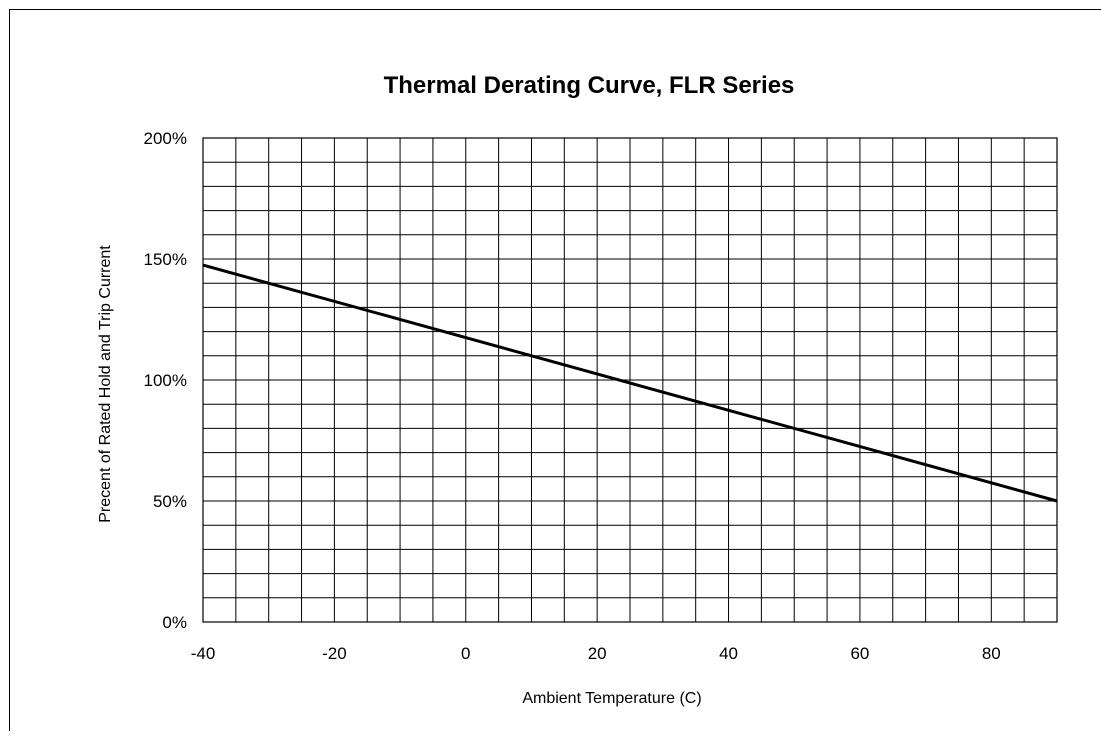 The height and width of the screenshot is (736, 1101). I want to click on x-tick-label: 40, so click(728, 653).